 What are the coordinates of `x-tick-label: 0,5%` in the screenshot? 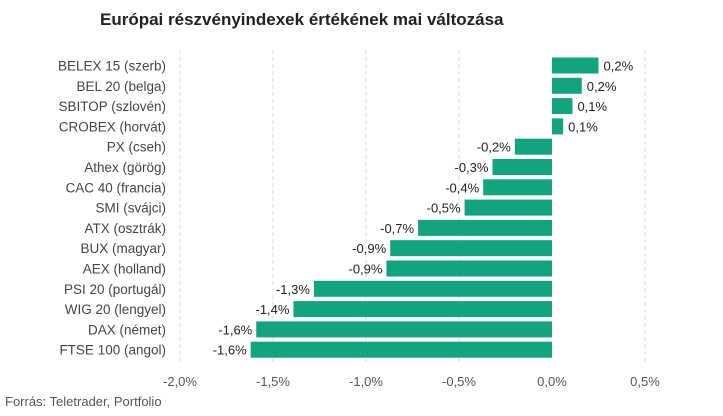 It's located at (645, 381).